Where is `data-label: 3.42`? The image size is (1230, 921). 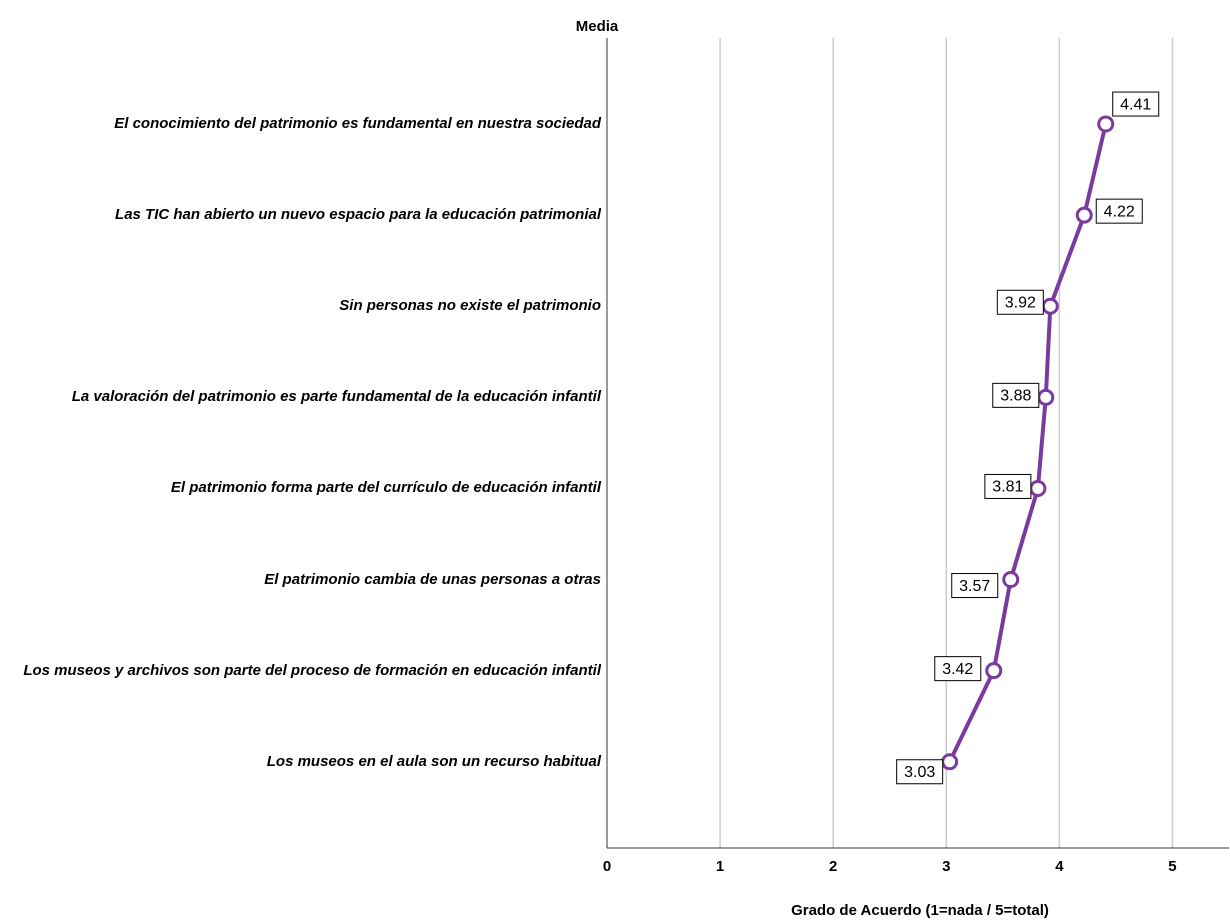
data-label: 3.42 is located at coordinates (957, 669).